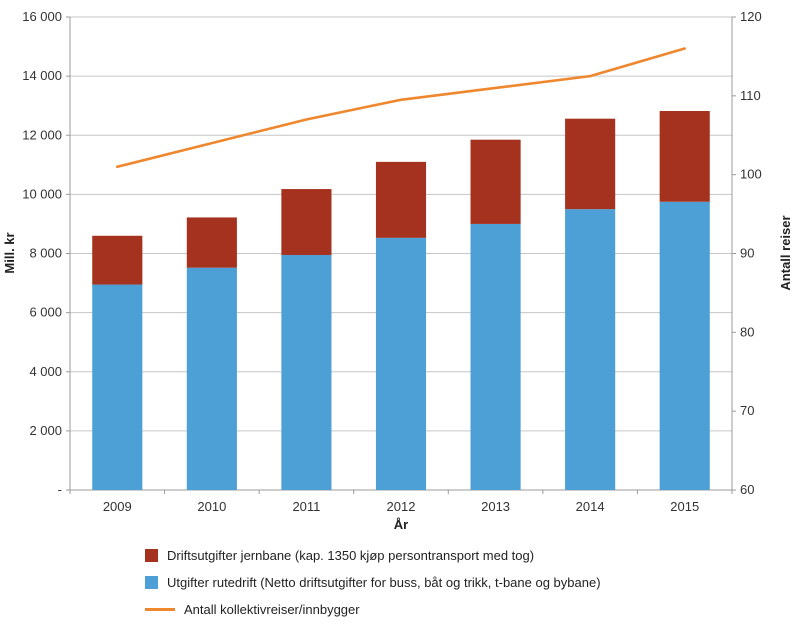  What do you see at coordinates (160, 609) in the screenshot?
I see `legend-swatch-kollektivreiser-line` at bounding box center [160, 609].